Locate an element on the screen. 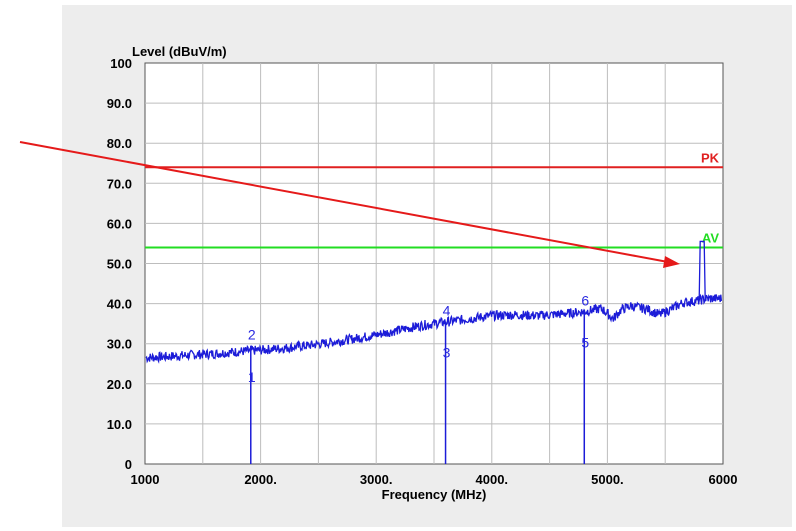 The width and height of the screenshot is (796, 531). trace-line is located at coordinates (434, 328).